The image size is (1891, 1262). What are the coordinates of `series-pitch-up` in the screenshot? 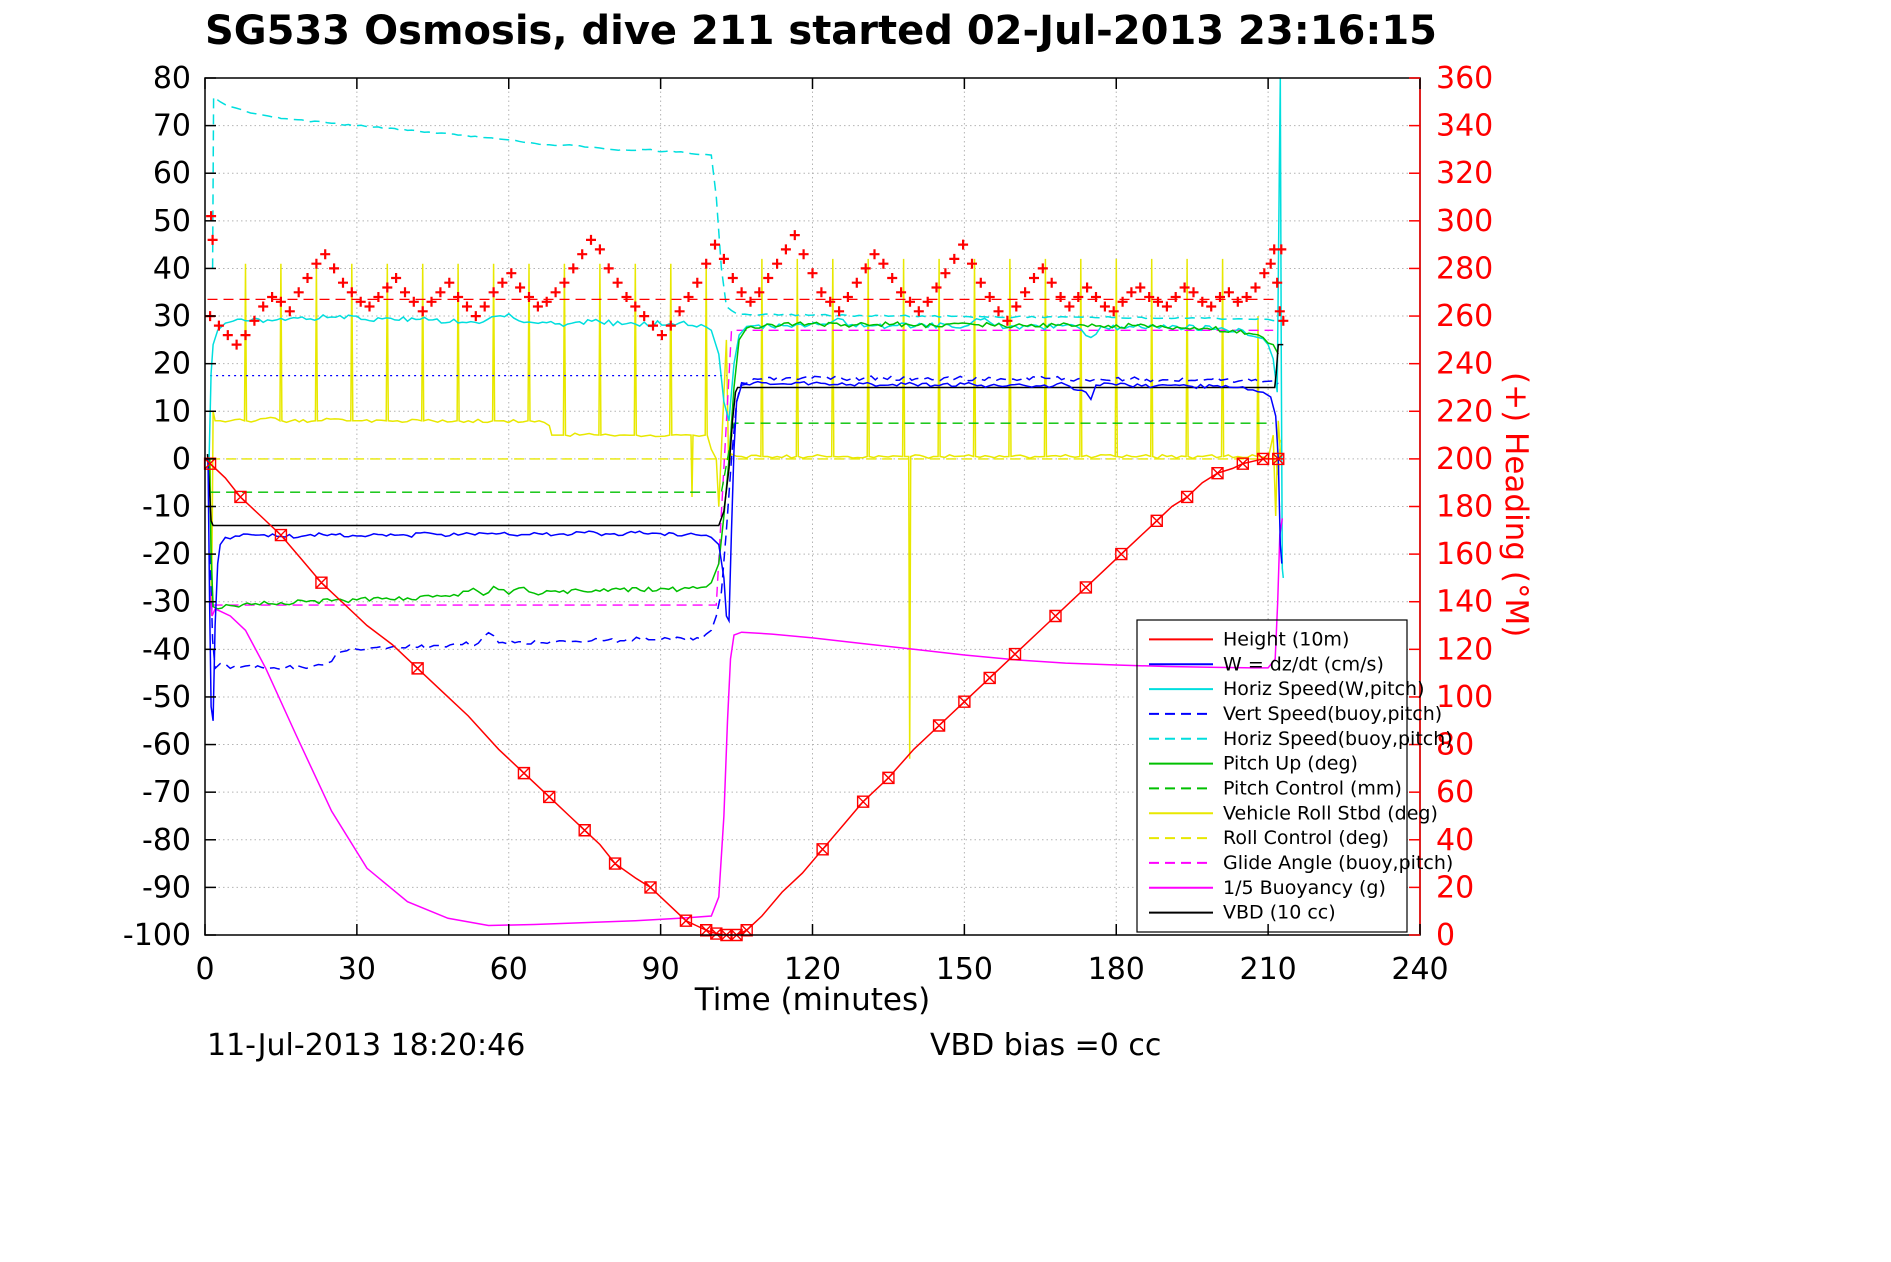 It's located at (743, 465).